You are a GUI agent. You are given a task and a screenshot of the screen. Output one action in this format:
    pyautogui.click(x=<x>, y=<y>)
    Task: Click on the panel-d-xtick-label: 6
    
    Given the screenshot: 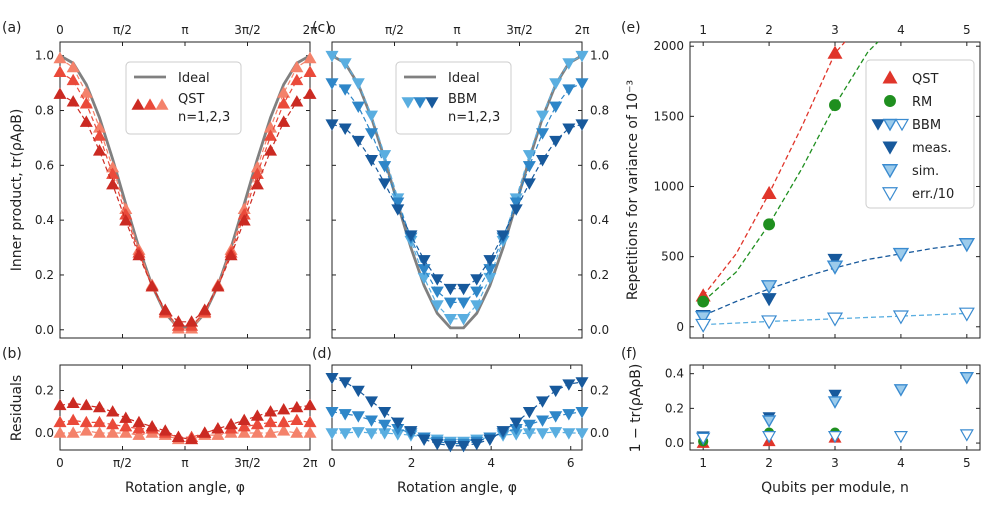 What is the action you would take?
    pyautogui.click(x=571, y=463)
    